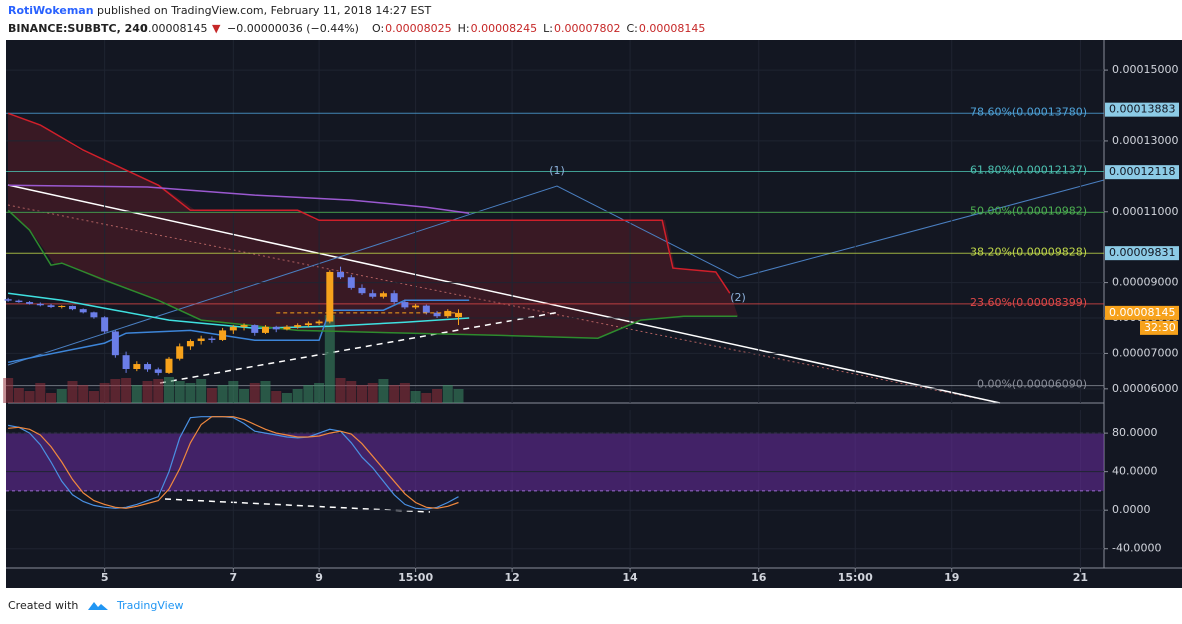  What do you see at coordinates (105, 577) in the screenshot?
I see `x-tick-label: 5` at bounding box center [105, 577].